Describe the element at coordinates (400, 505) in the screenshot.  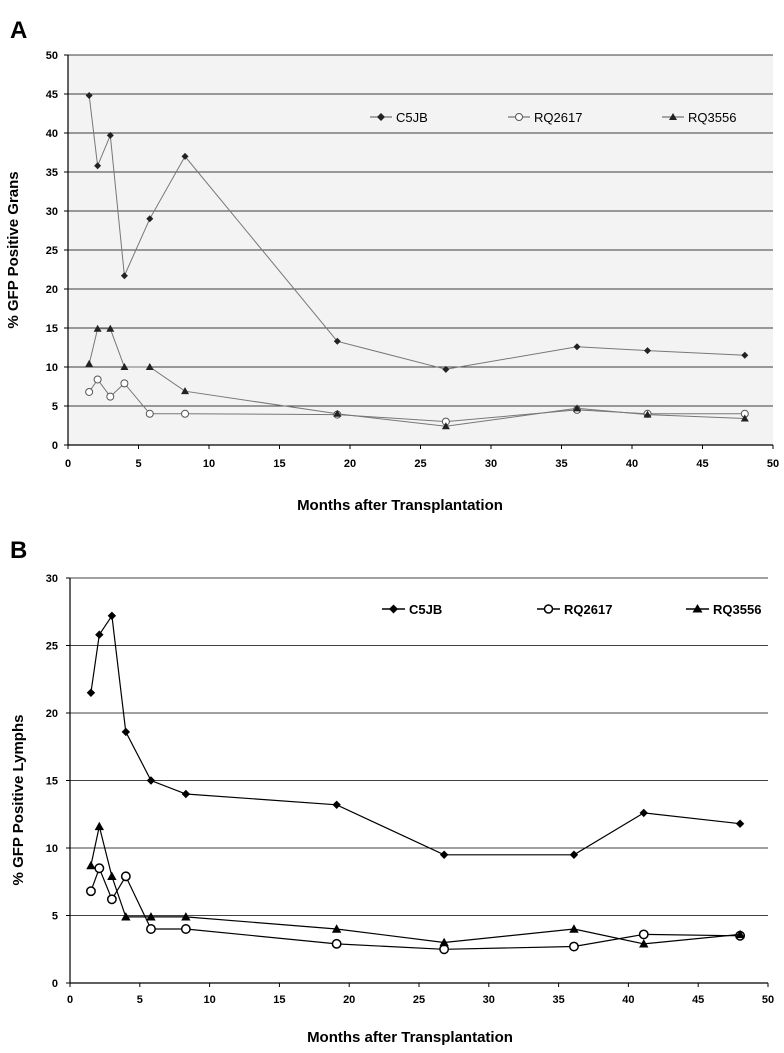
I see `x-axis-title-a: Months after Transplantation` at that location.